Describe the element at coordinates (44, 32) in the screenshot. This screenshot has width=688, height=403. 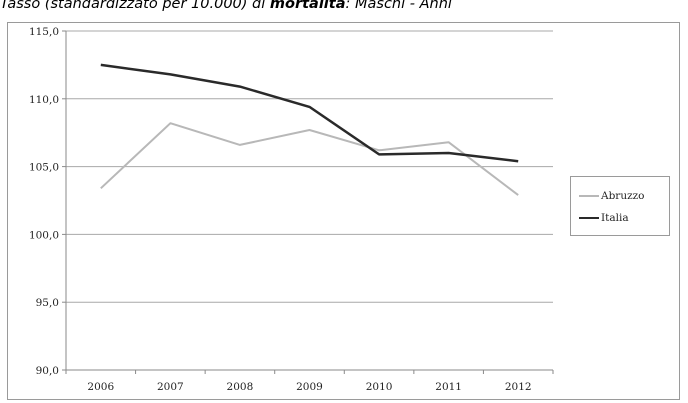
I see `y-tick-label: 115,0` at that location.